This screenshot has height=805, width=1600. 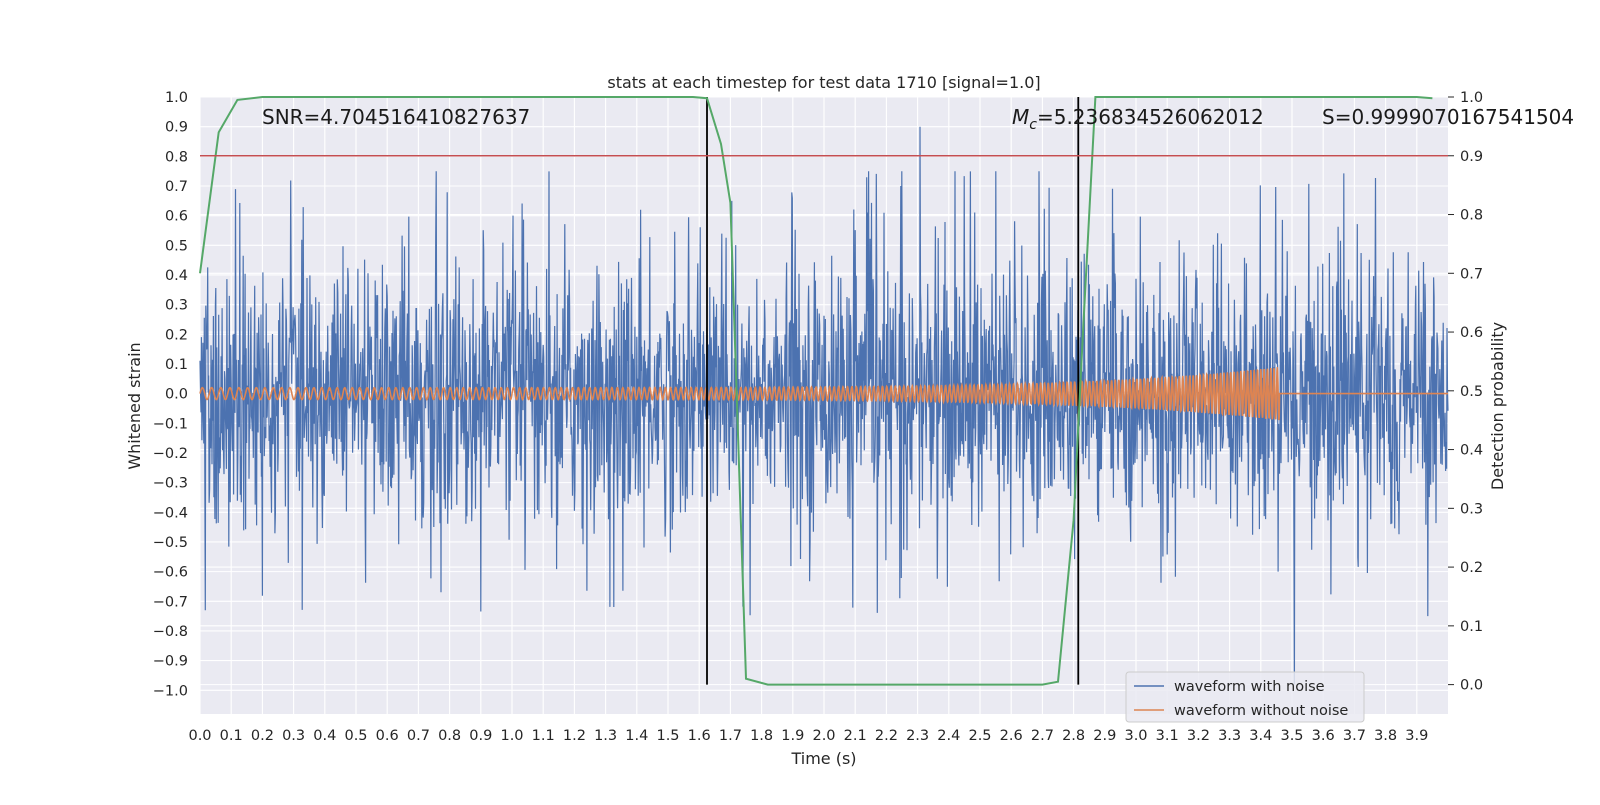 I want to click on s-annotation: S=0.9999070167541504, so click(x=1448, y=117).